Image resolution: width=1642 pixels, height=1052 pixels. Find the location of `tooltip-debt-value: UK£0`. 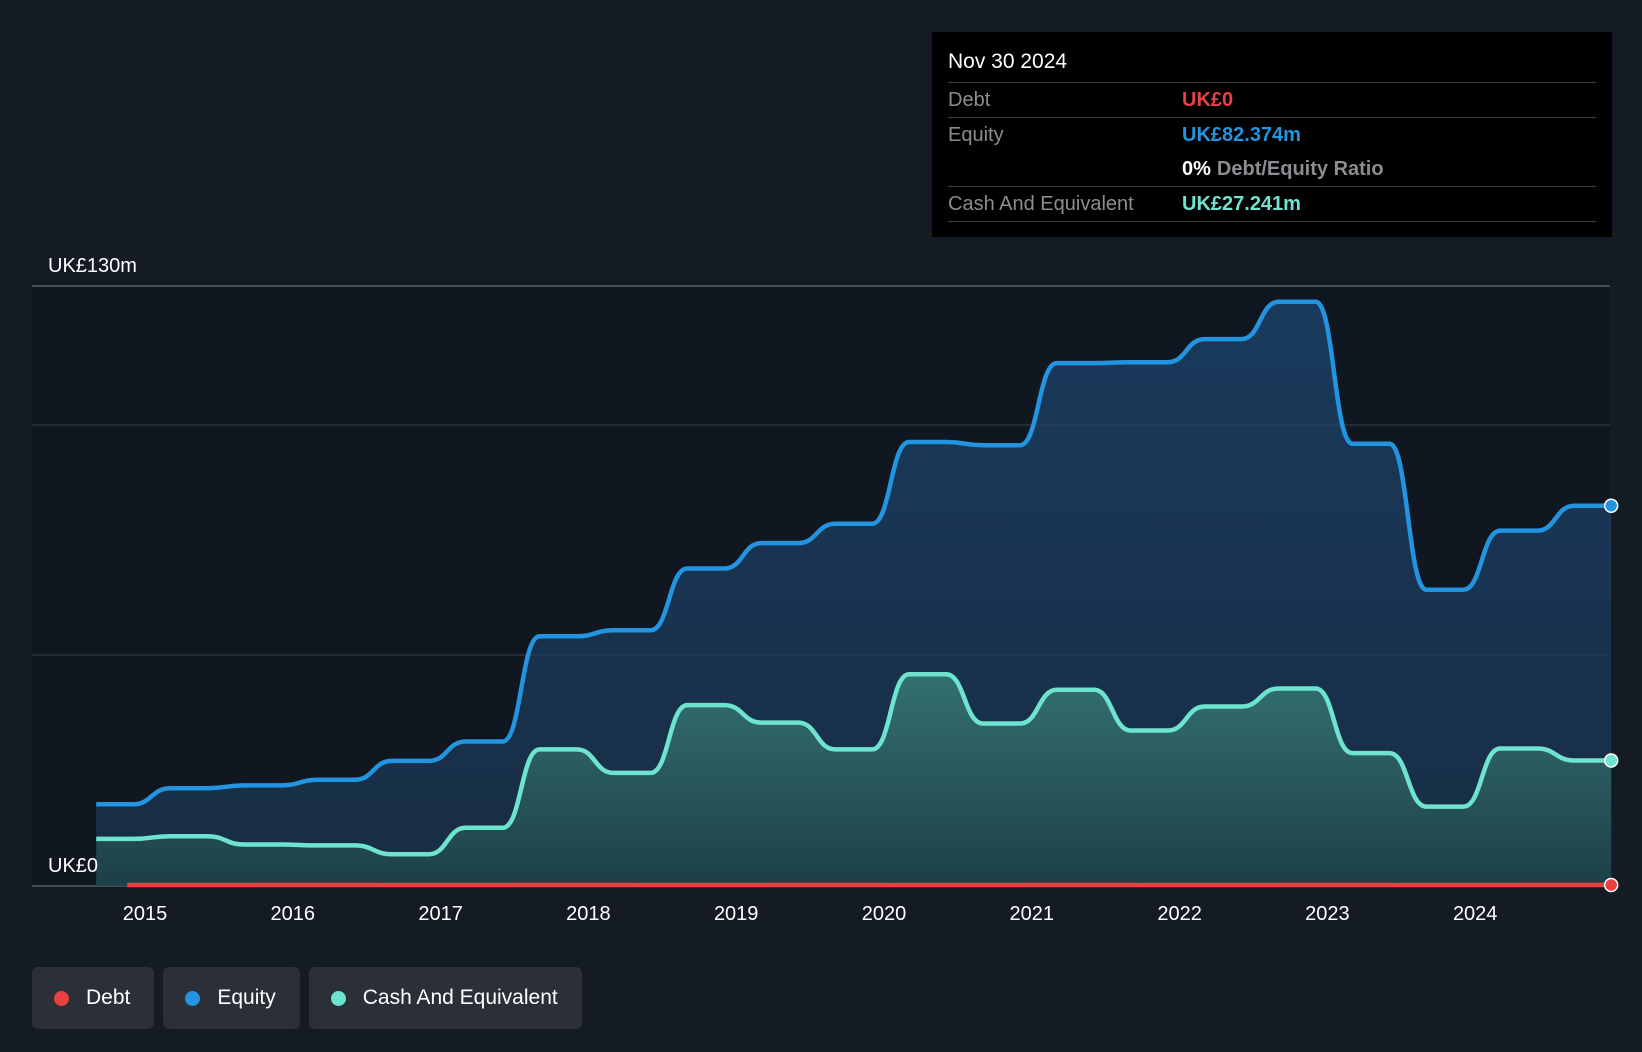

tooltip-debt-value: UK£0 is located at coordinates (1208, 100).